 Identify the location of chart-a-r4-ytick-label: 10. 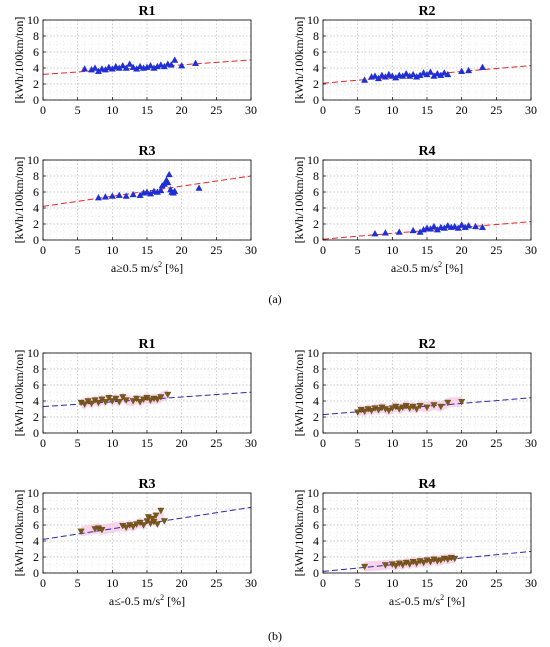
(313, 160).